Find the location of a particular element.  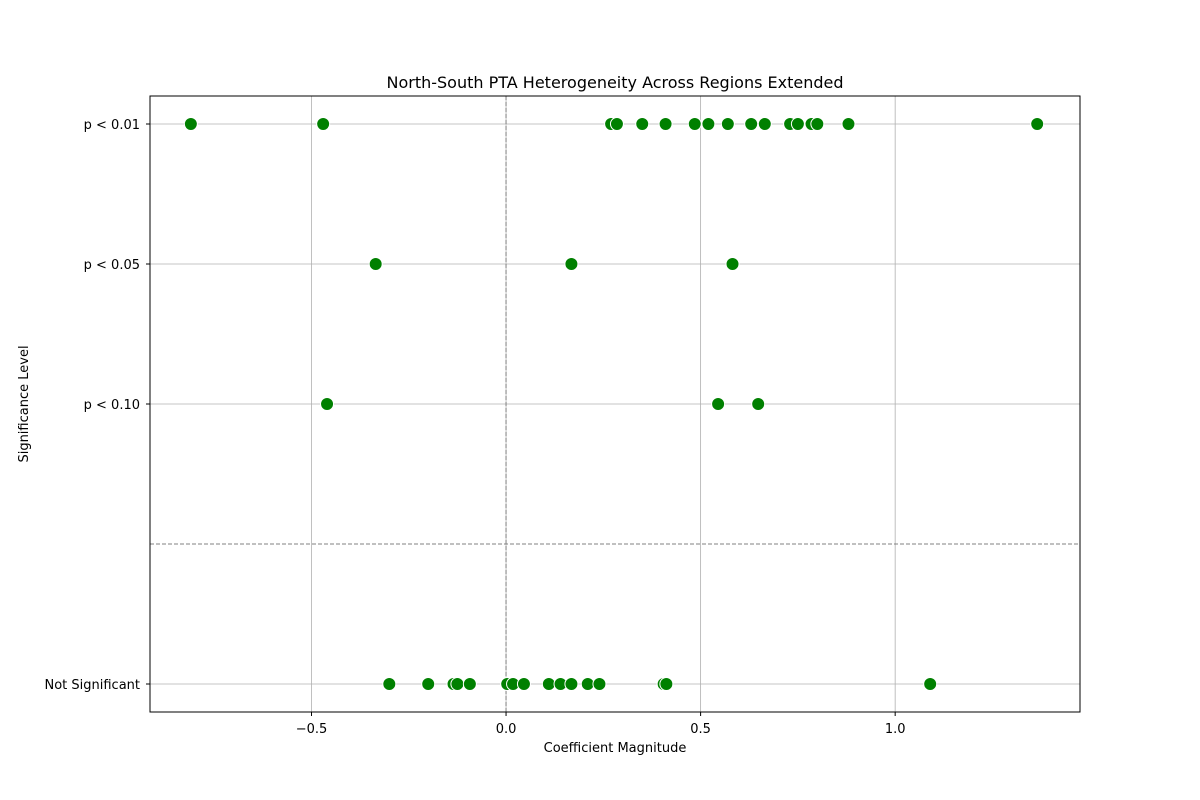

y-tick-label: p < 0.01 is located at coordinates (112, 125).